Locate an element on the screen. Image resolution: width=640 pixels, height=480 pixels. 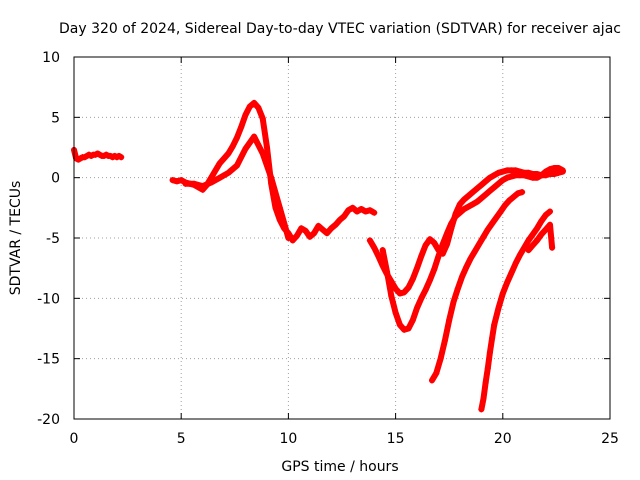
x-tick-label: 10 is located at coordinates (288, 439).